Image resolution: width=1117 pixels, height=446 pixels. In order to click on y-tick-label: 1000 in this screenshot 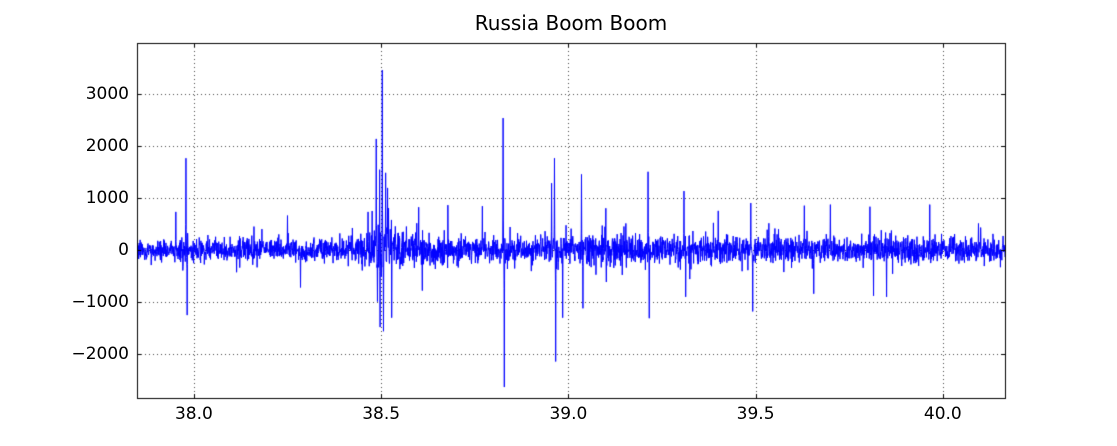, I will do `click(107, 197)`.